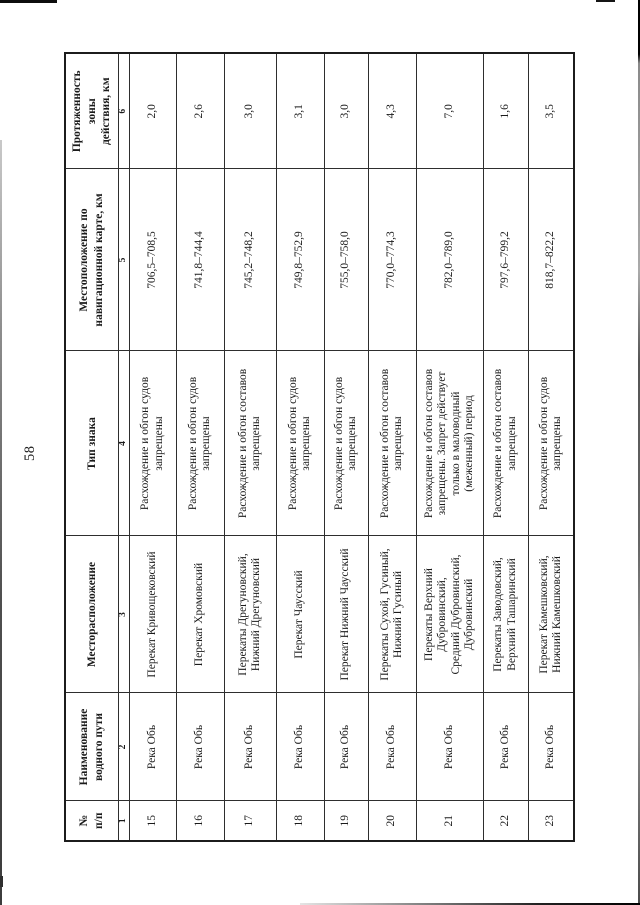  What do you see at coordinates (300, 111) in the screenshot?
I see `cell-zone-km: 3,1` at bounding box center [300, 111].